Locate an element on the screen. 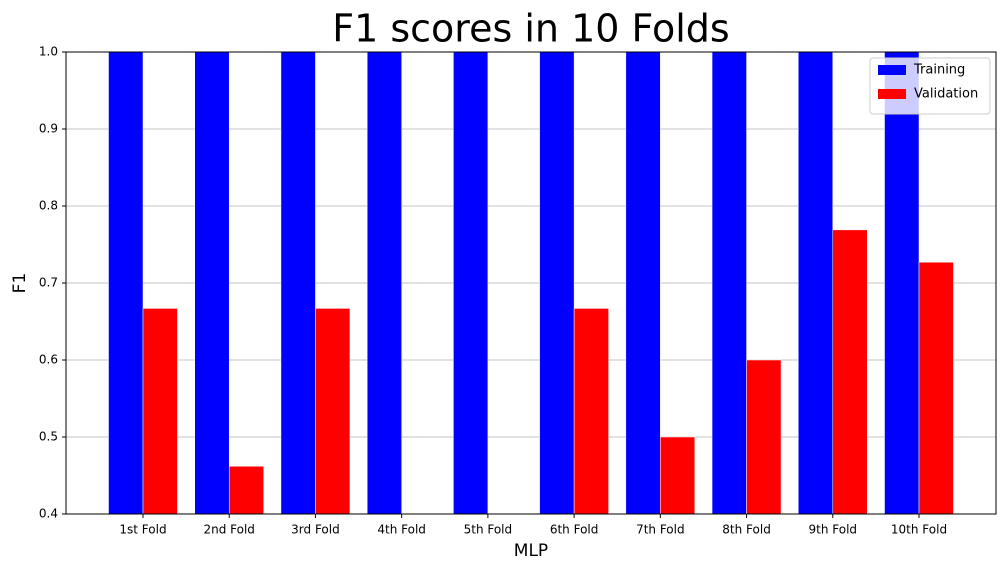 Image resolution: width=1006 pixels, height=572 pixels. x-axis-label: MLP is located at coordinates (531, 551).